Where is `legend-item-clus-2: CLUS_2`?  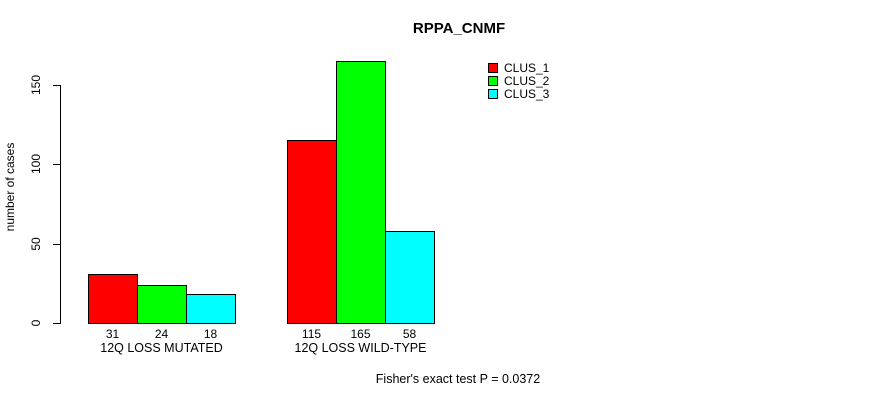 legend-item-clus-2: CLUS_2 is located at coordinates (519, 81).